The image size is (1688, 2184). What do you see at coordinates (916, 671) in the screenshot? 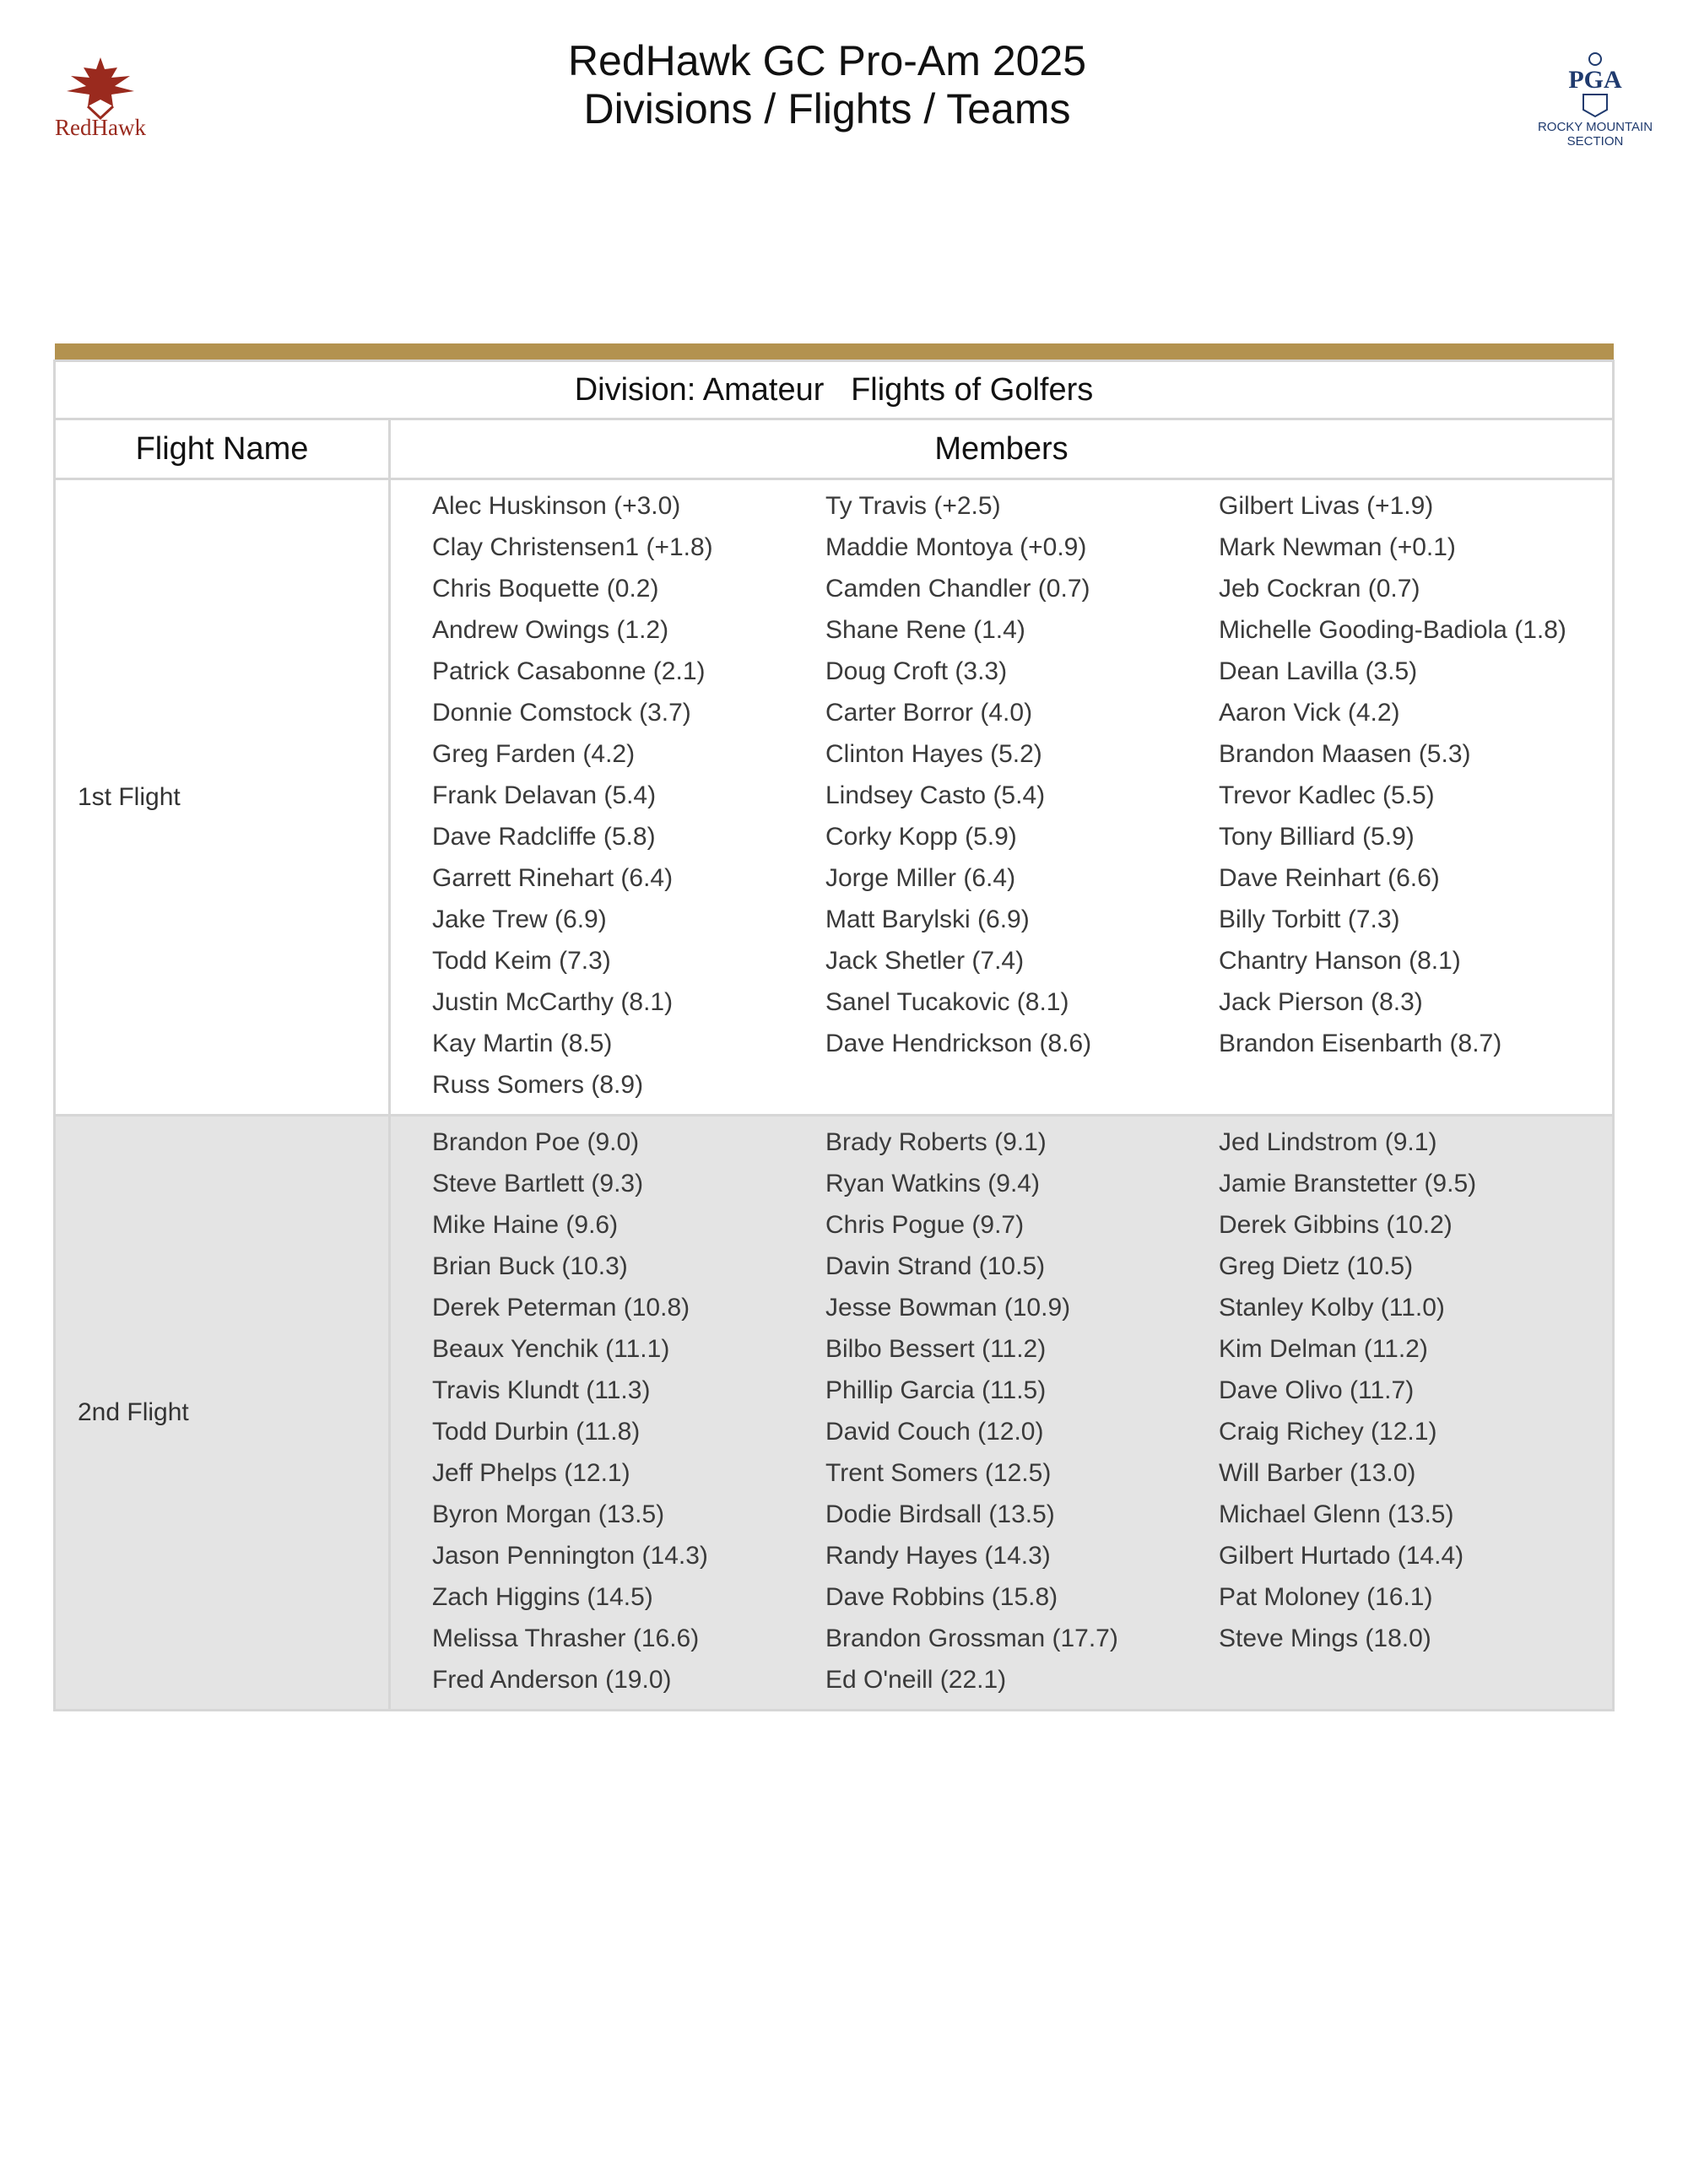
I see `member: Doug Croft (3.3)` at bounding box center [916, 671].